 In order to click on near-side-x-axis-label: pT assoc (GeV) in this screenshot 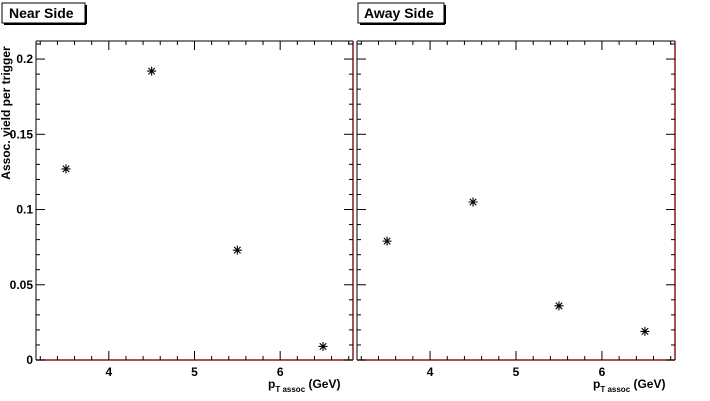, I will do `click(304, 385)`.